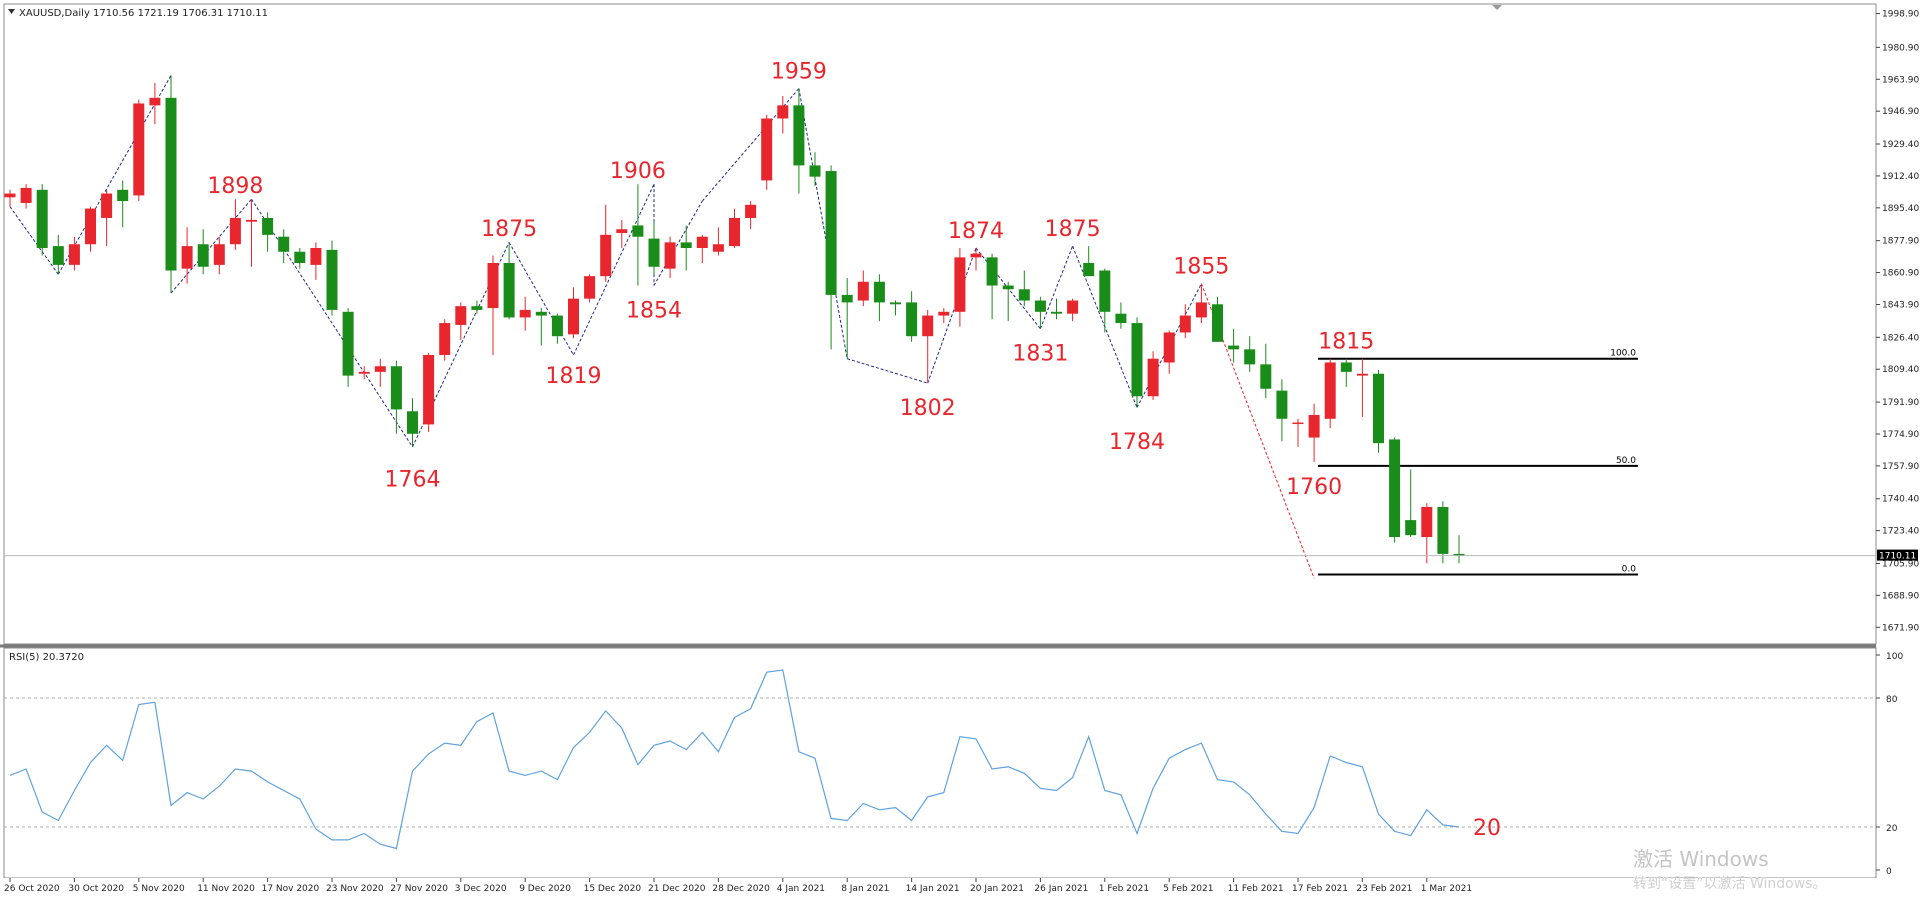 This screenshot has width=1920, height=900. I want to click on price-tick-label: 1895.40, so click(1900, 209).